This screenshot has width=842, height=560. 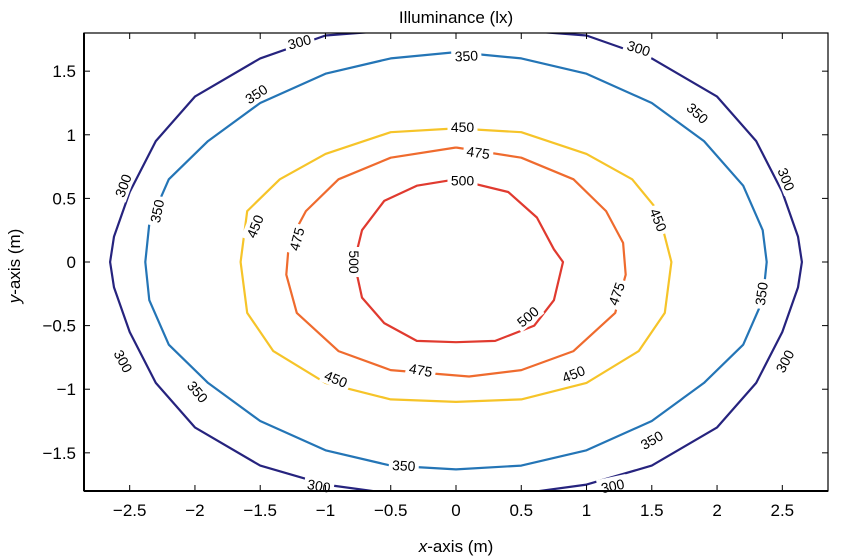 I want to click on x-tick-label: 2, so click(x=716, y=510).